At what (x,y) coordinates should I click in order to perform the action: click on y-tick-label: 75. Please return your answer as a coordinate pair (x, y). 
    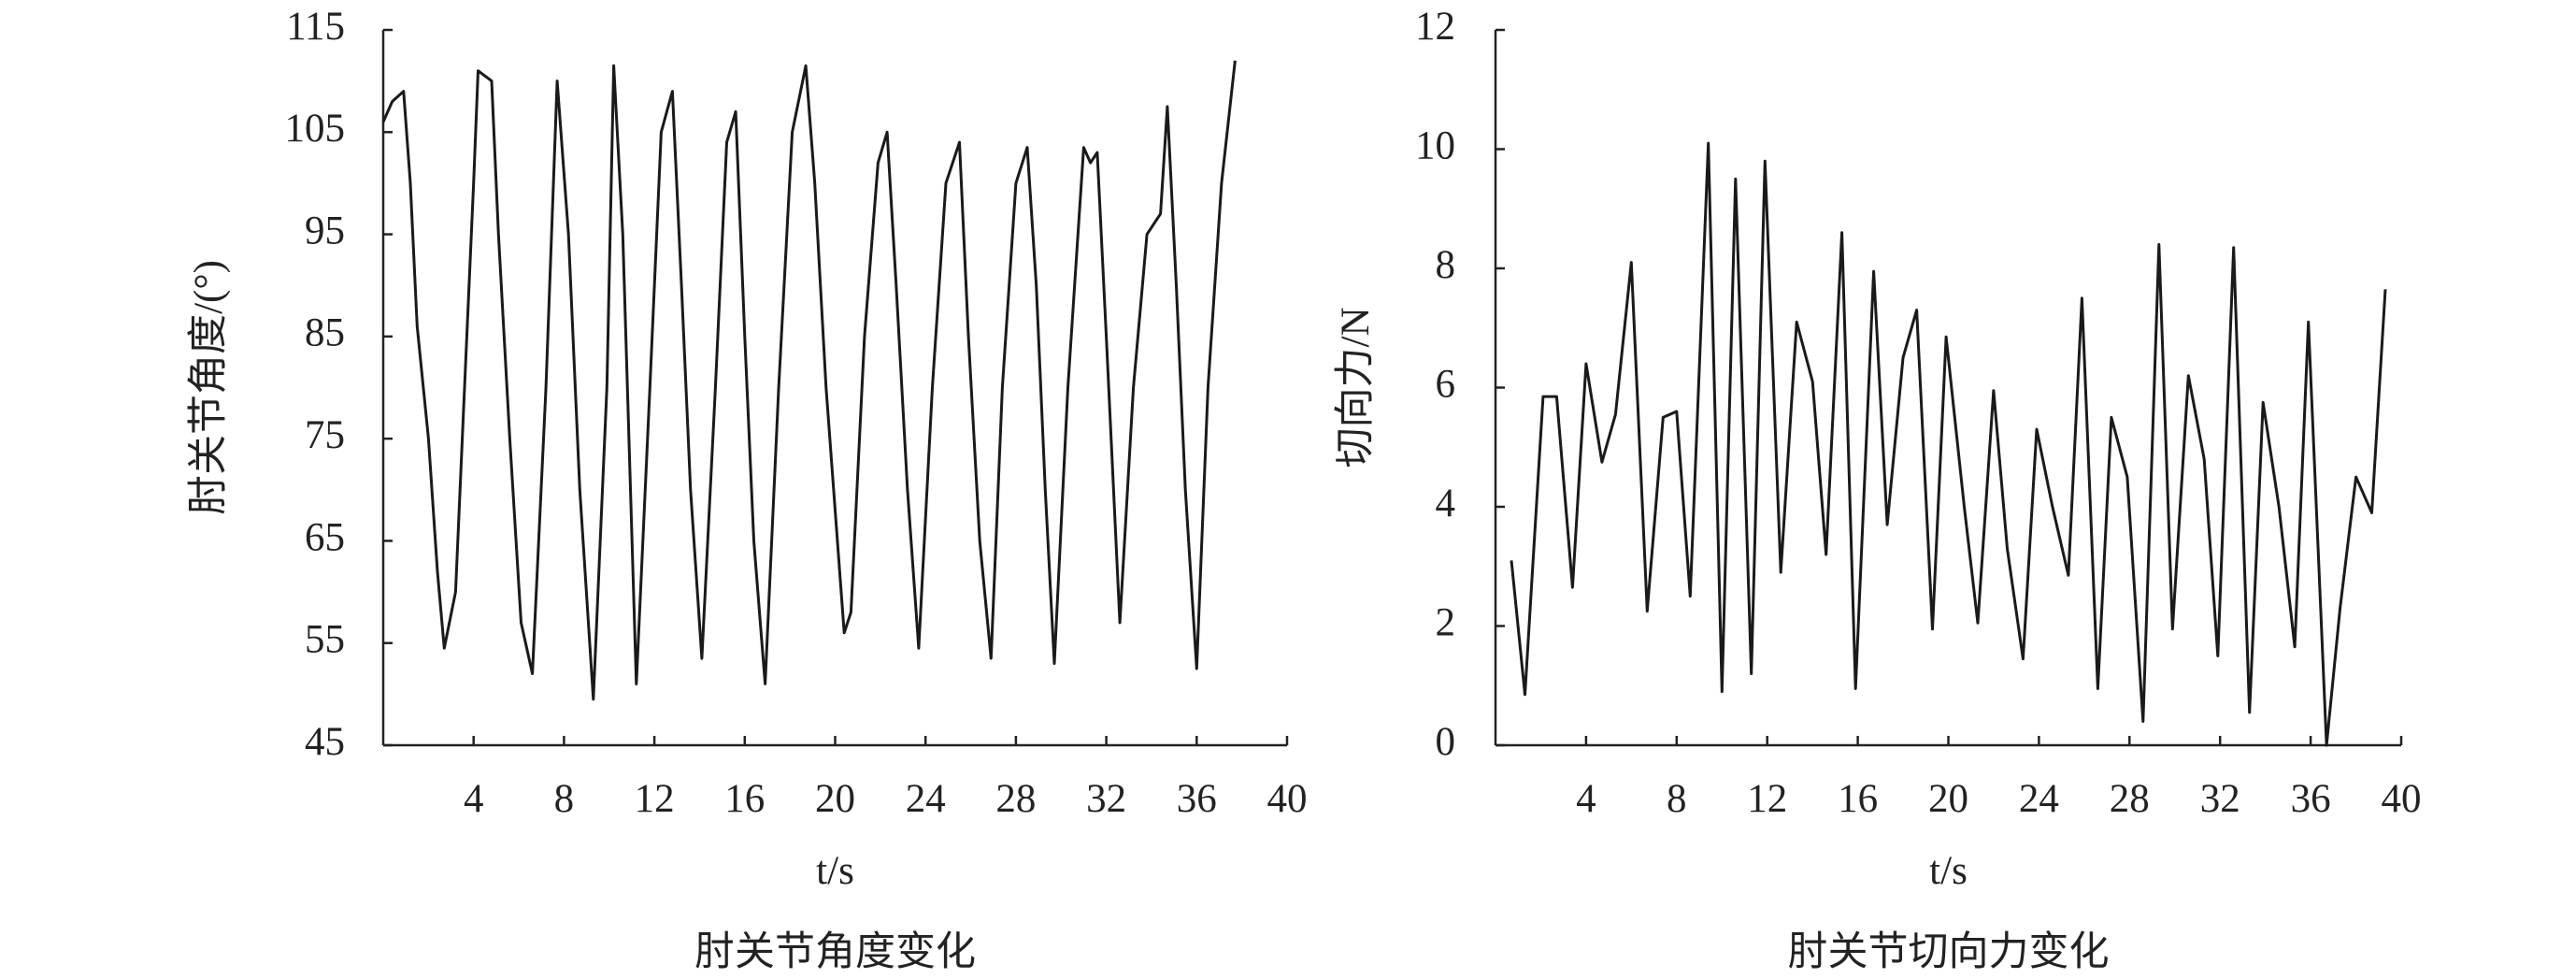
    Looking at the image, I should click on (325, 435).